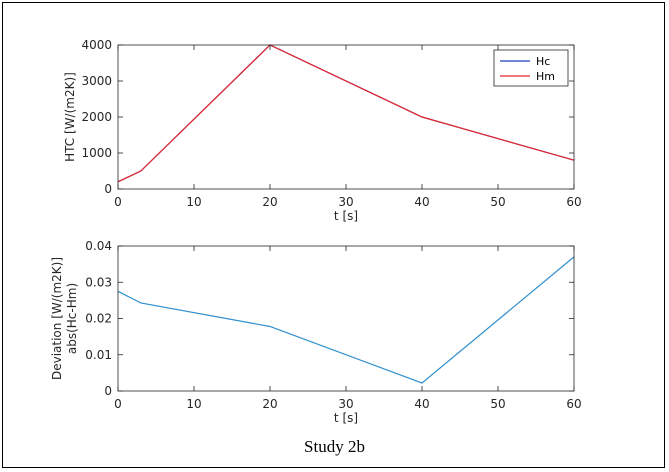  Describe the element at coordinates (497, 202) in the screenshot. I see `chart-1-x-tick-label: 50` at that location.